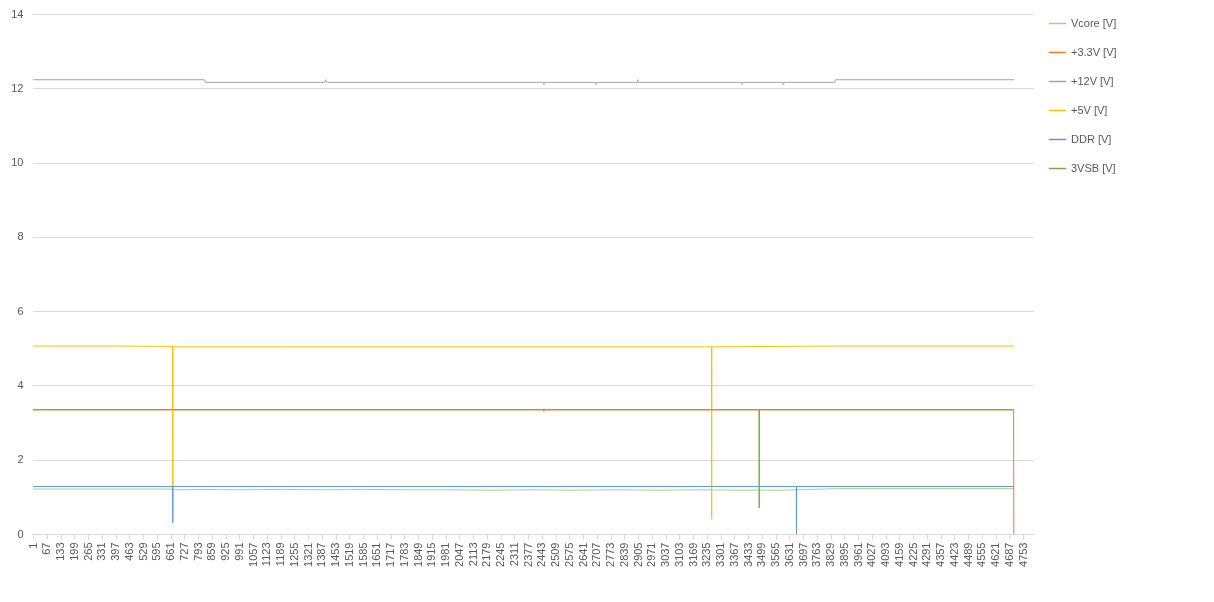 This screenshot has height=602, width=1214. What do you see at coordinates (403, 554) in the screenshot?
I see `x-tick-label: 1783` at bounding box center [403, 554].